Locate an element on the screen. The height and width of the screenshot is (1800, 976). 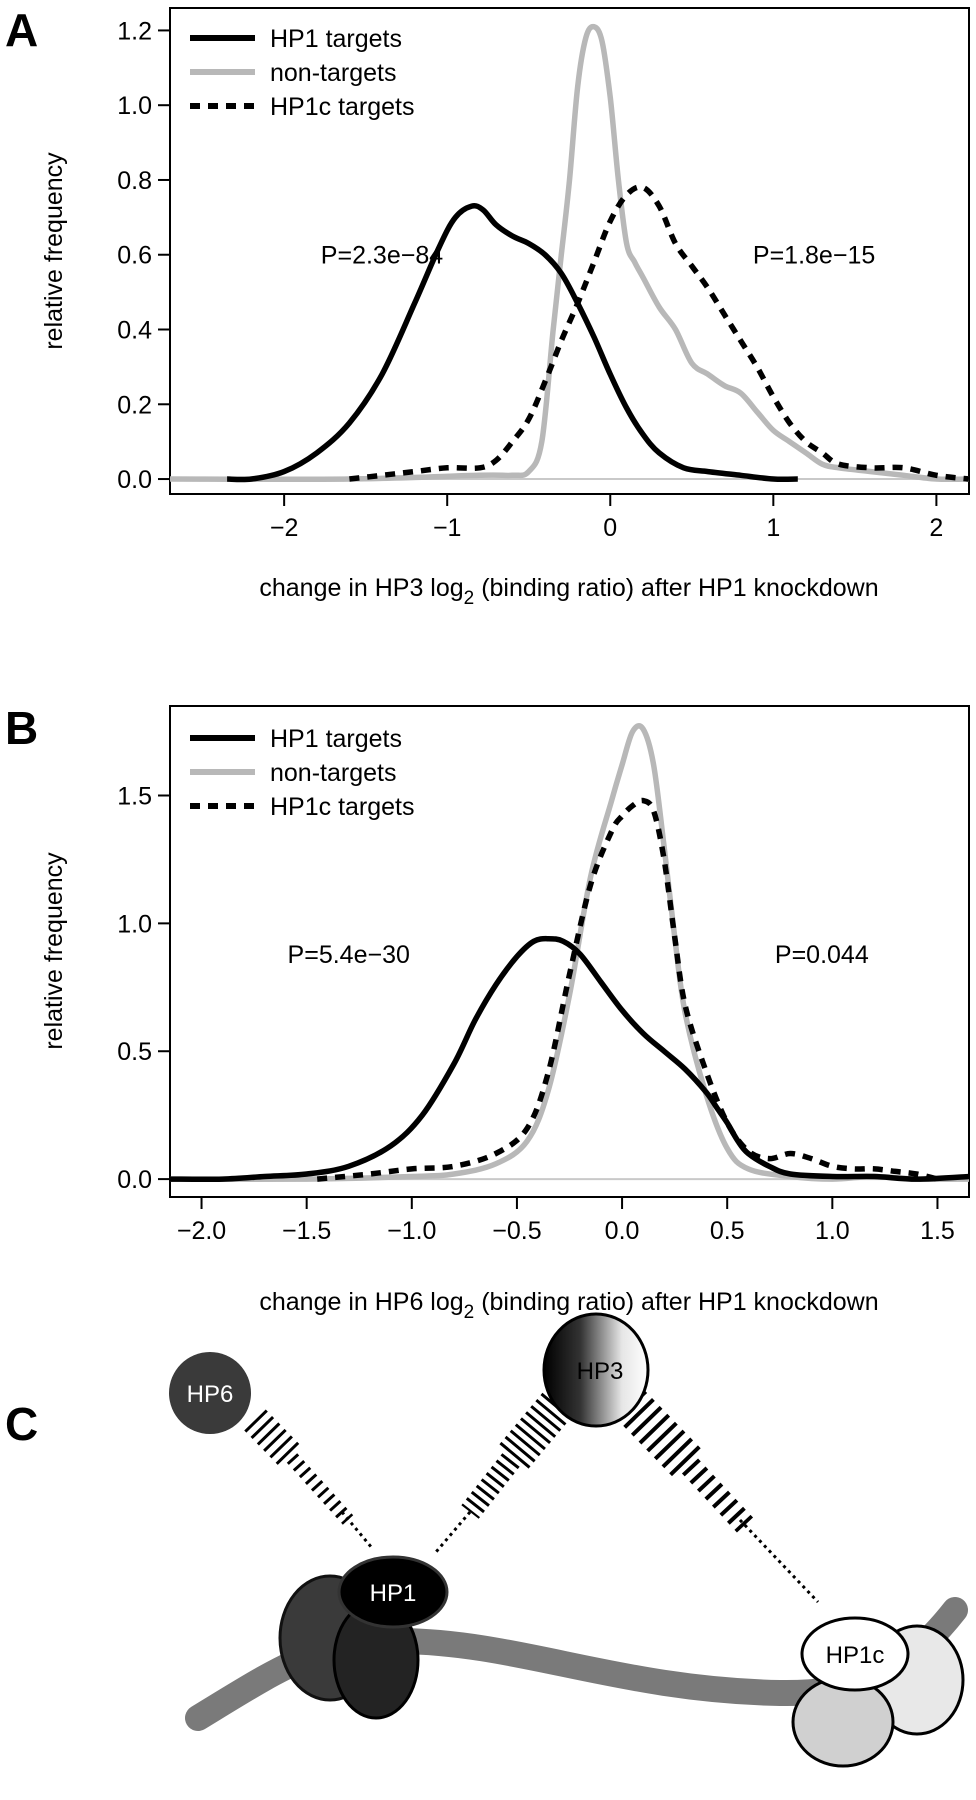
y-tick-label-a-2: 0.4 is located at coordinates (134, 331).